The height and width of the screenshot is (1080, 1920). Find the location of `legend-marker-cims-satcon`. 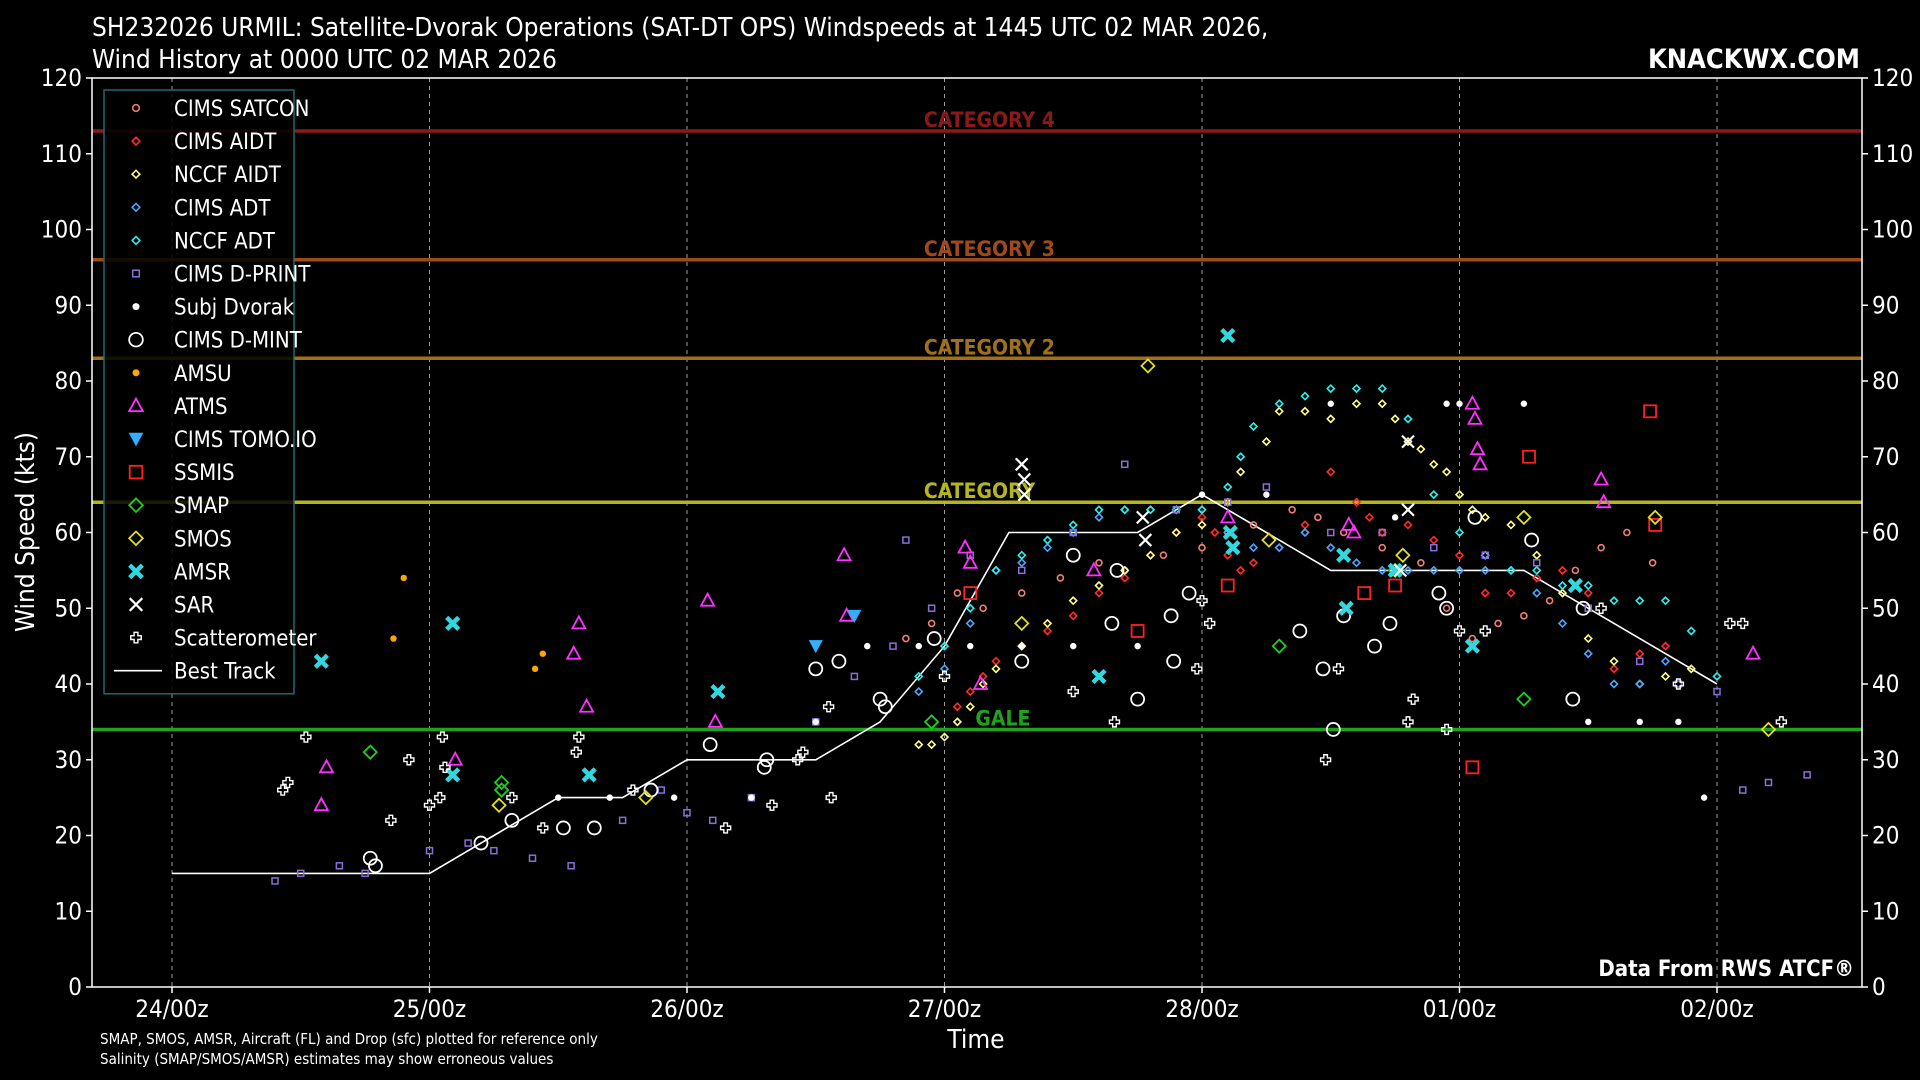

legend-marker-cims-satcon is located at coordinates (136, 108).